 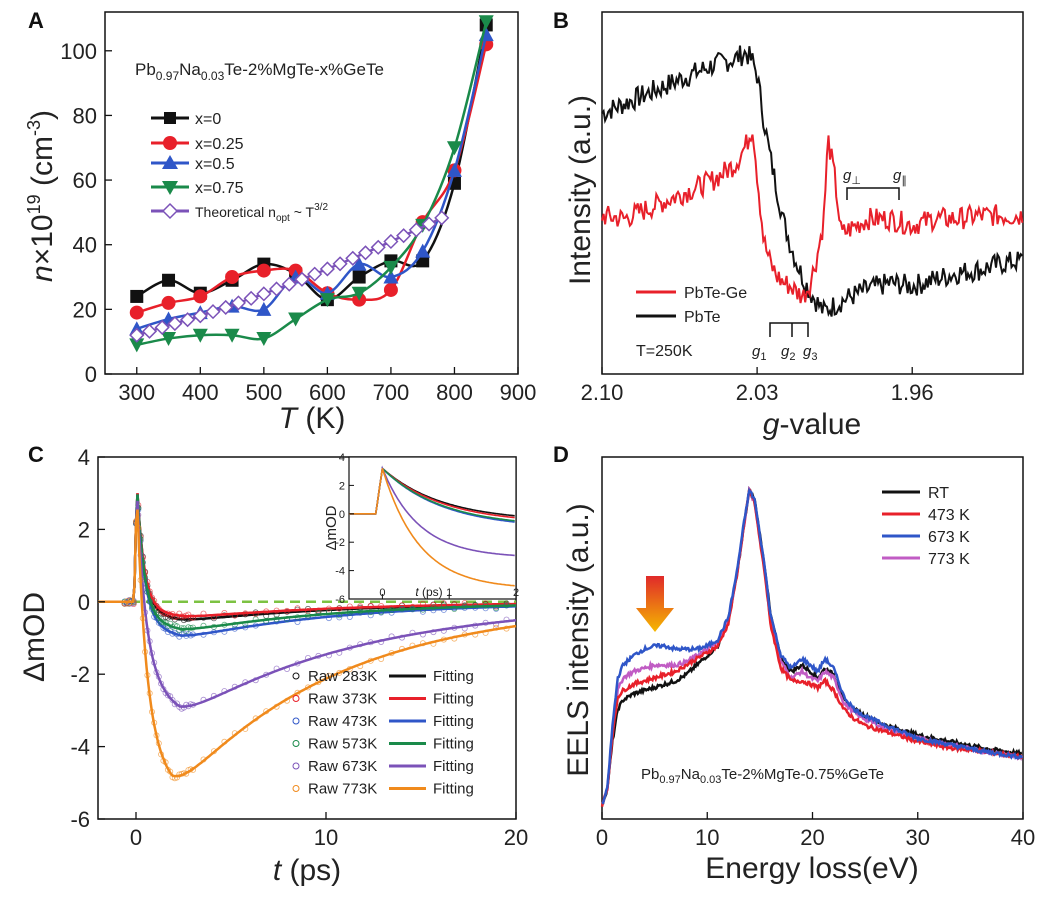 What do you see at coordinates (342, 458) in the screenshot?
I see `inset-y-tick-label: 4` at bounding box center [342, 458].